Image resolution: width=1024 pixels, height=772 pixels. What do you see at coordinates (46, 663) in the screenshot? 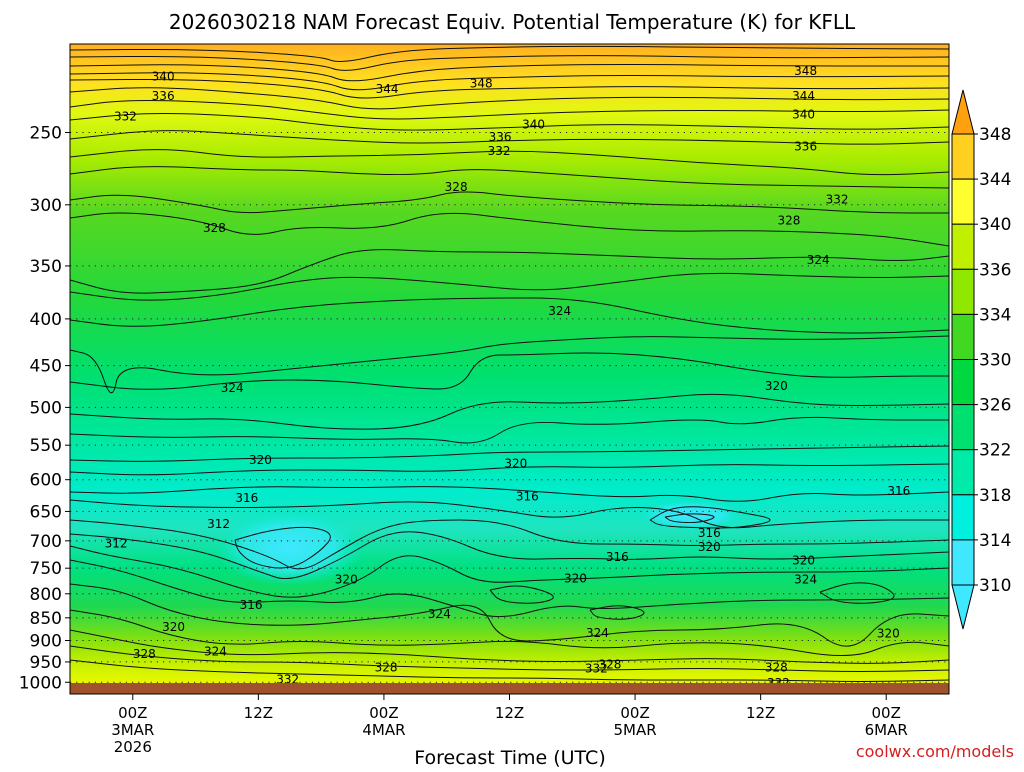
I see `y-tick-label: 950` at bounding box center [46, 663].